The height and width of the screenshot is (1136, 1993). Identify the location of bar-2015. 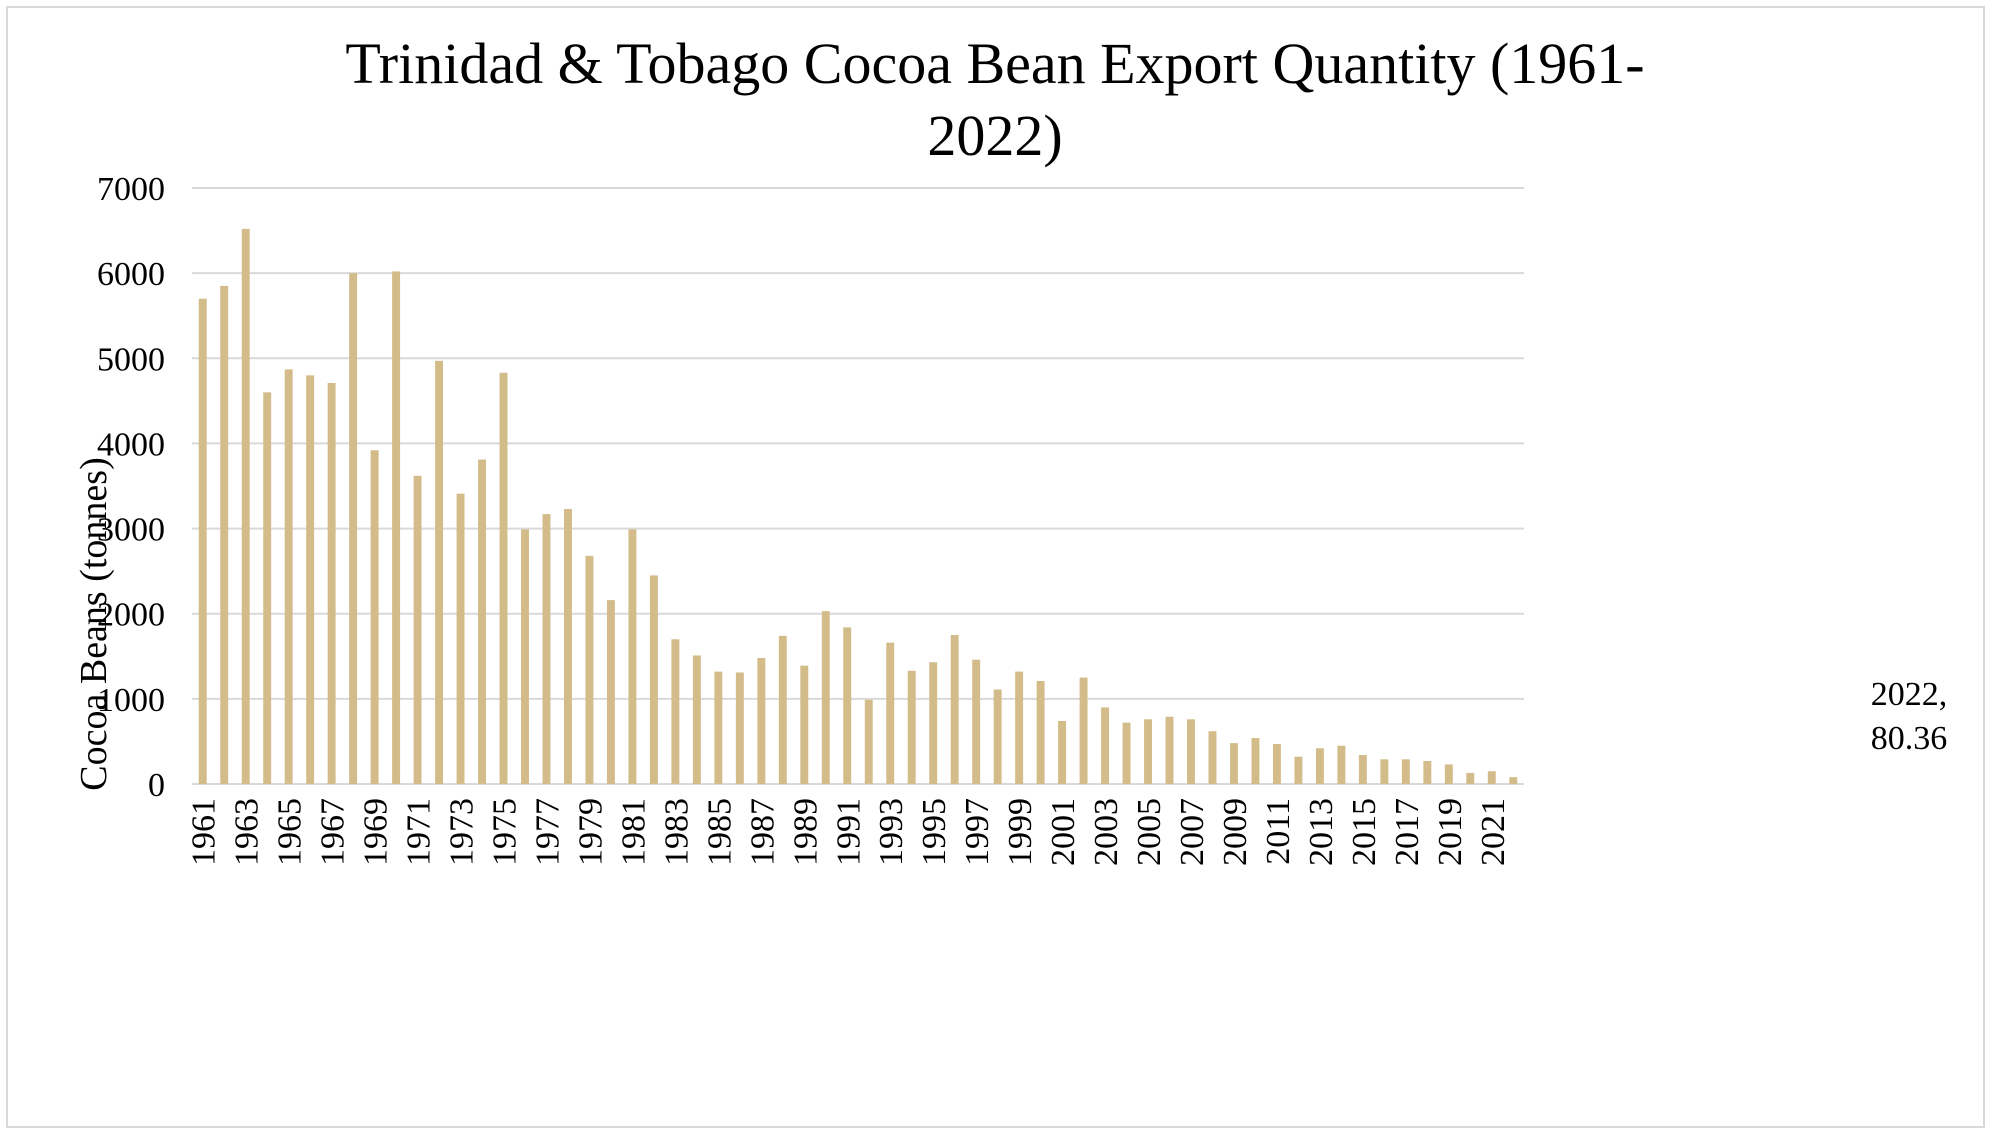
(1362, 769).